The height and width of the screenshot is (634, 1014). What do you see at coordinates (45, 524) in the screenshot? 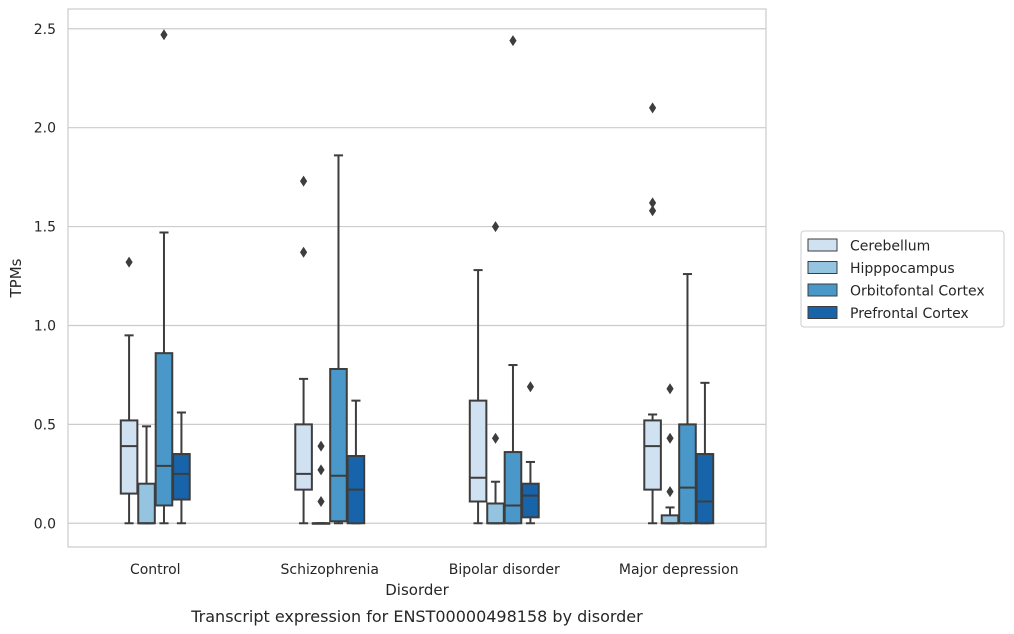
I see `y-tick-label: 0.0` at bounding box center [45, 524].